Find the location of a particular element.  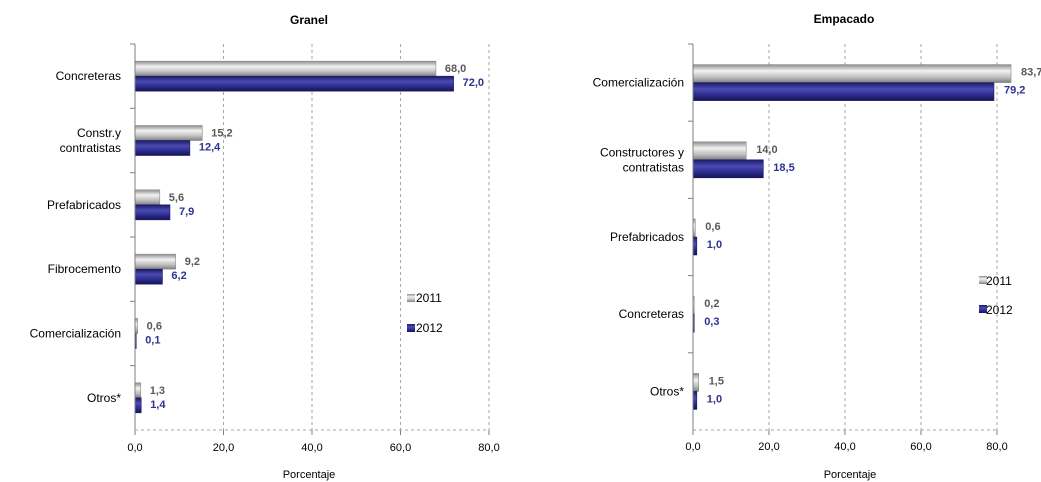

data-label-fibrocemento-2011: 9,2 is located at coordinates (192, 262).